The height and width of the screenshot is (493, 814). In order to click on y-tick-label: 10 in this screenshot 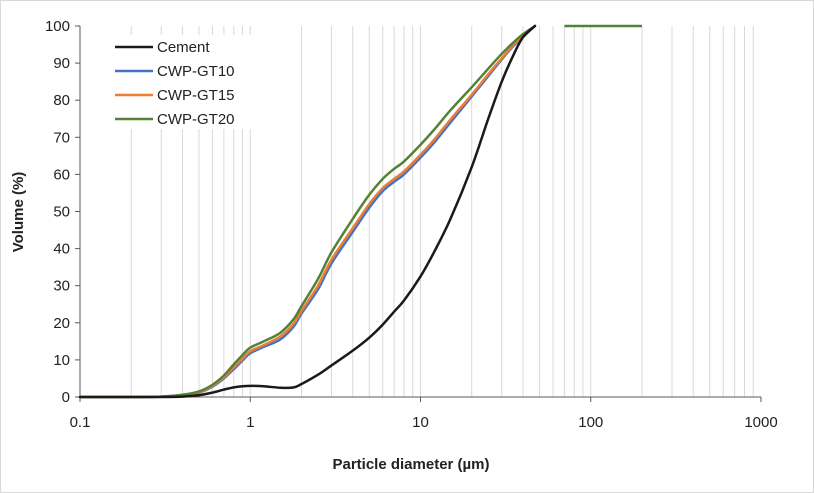, I will do `click(61, 360)`.